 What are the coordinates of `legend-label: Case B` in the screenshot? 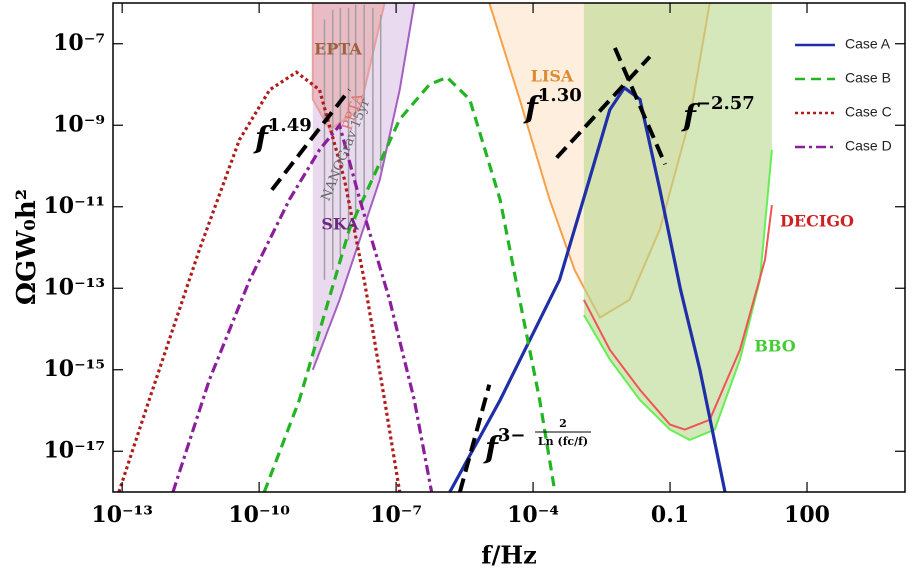 It's located at (868, 78).